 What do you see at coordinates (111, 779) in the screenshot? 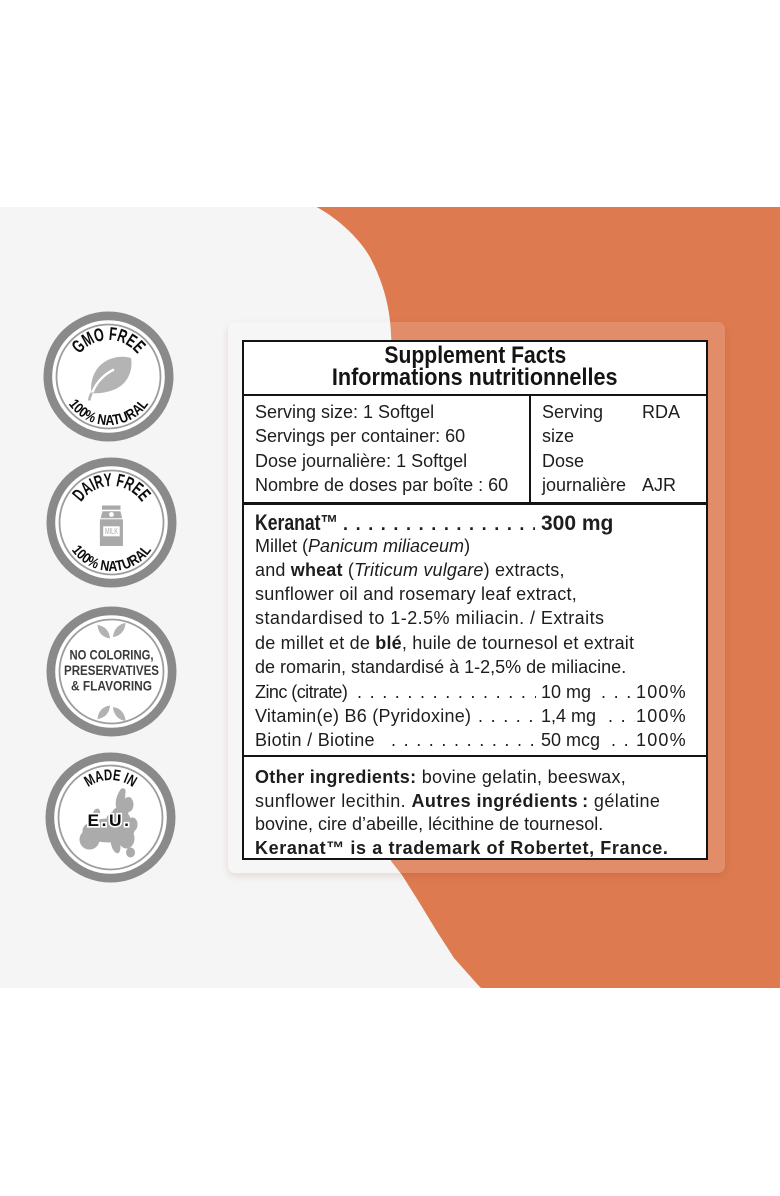
I see `svg-text: MADE IN` at bounding box center [111, 779].